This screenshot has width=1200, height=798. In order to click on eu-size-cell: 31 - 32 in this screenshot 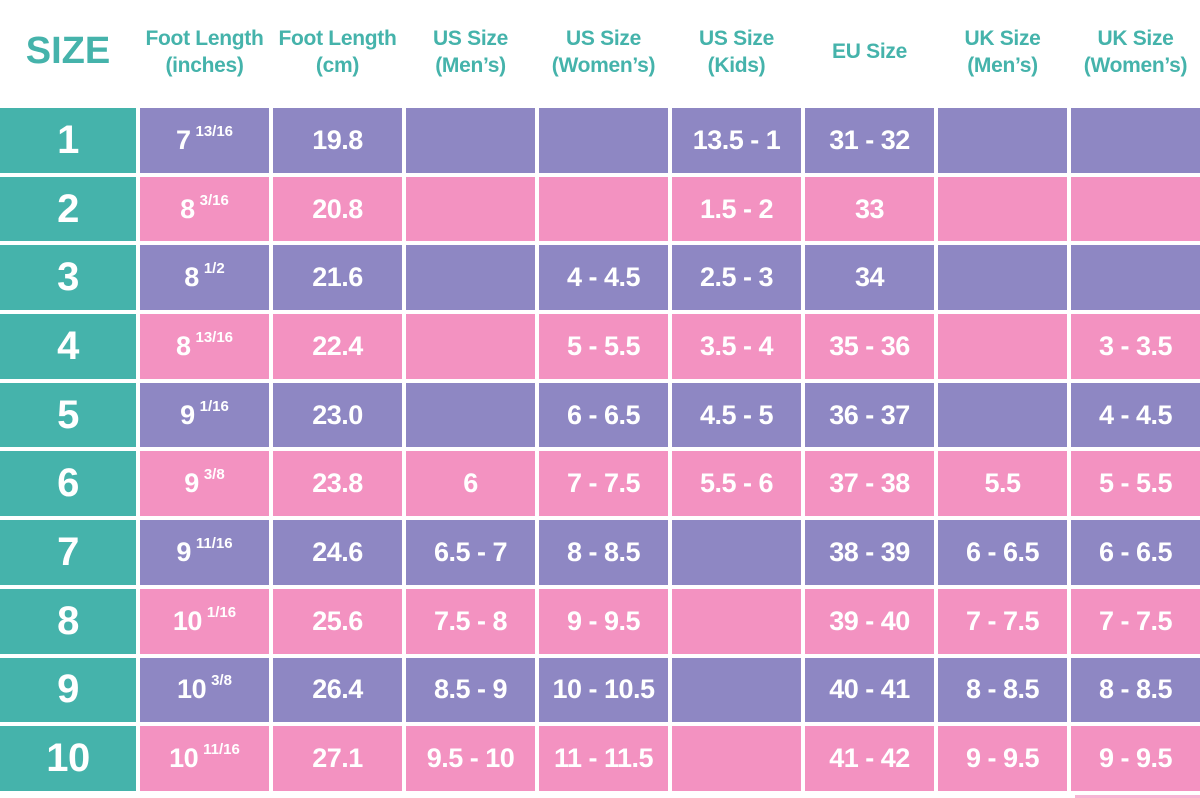, I will do `click(869, 140)`.